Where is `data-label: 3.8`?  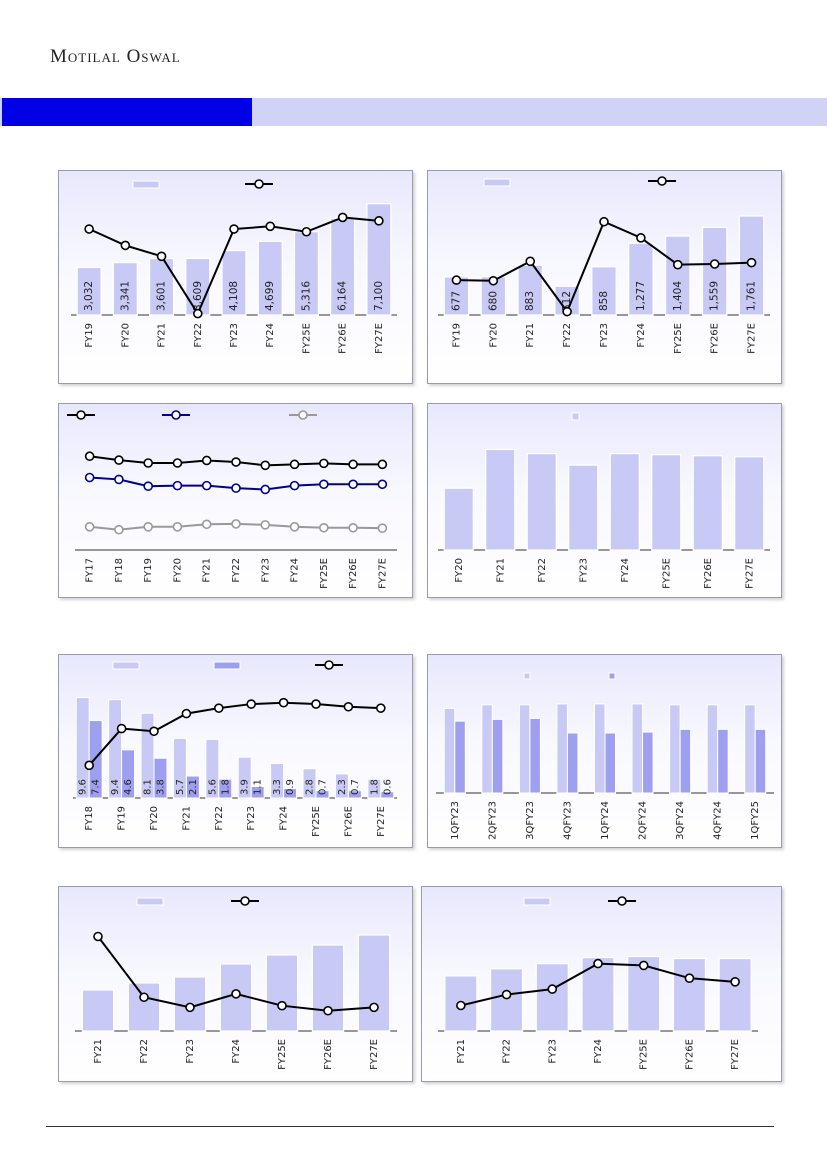
data-label: 3.8 is located at coordinates (160, 787).